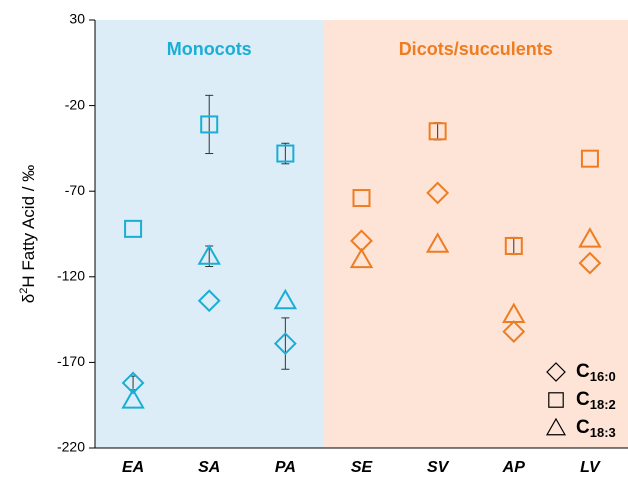 This screenshot has height=488, width=628. What do you see at coordinates (71, 276) in the screenshot?
I see `y-tick-label: -120` at bounding box center [71, 276].